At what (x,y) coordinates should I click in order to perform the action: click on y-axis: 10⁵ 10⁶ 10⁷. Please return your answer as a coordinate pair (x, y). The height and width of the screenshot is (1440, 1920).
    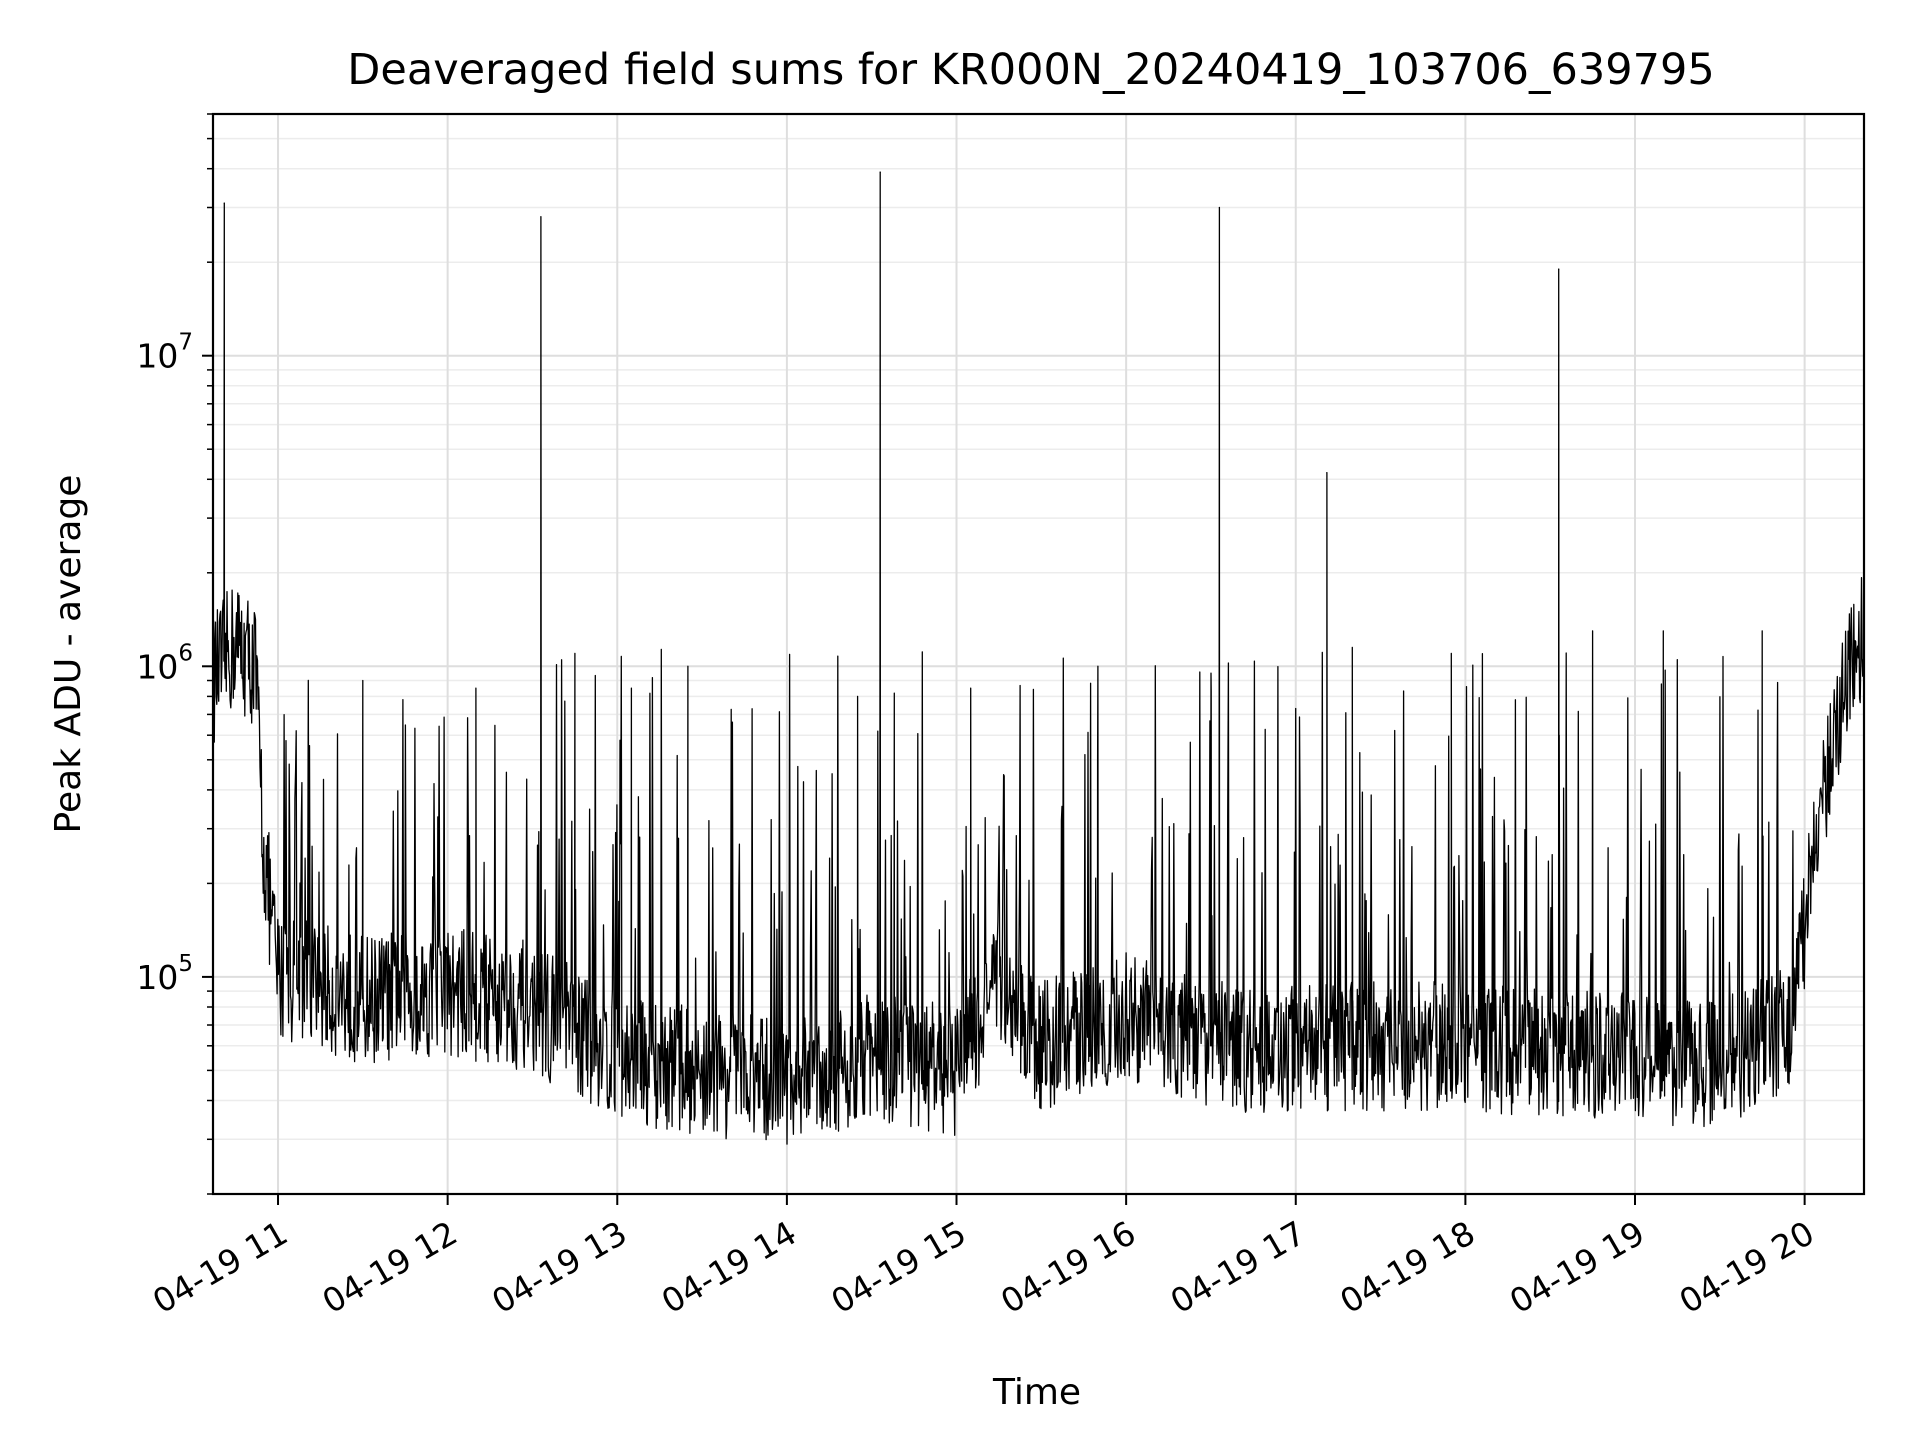
    Looking at the image, I should click on (174, 654).